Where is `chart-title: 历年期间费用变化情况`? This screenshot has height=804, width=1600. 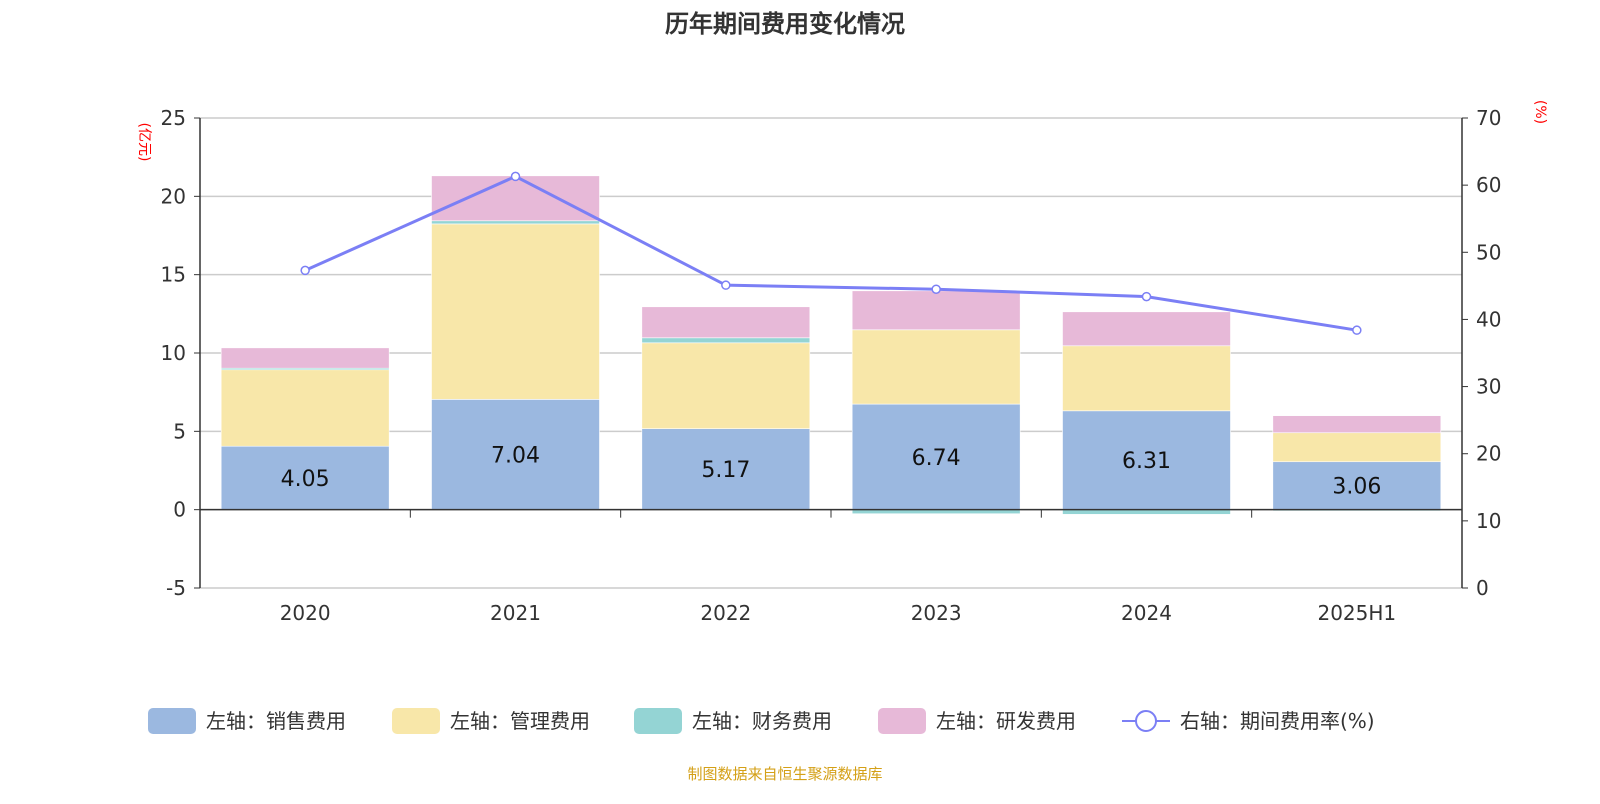 chart-title: 历年期间费用变化情况 is located at coordinates (785, 24).